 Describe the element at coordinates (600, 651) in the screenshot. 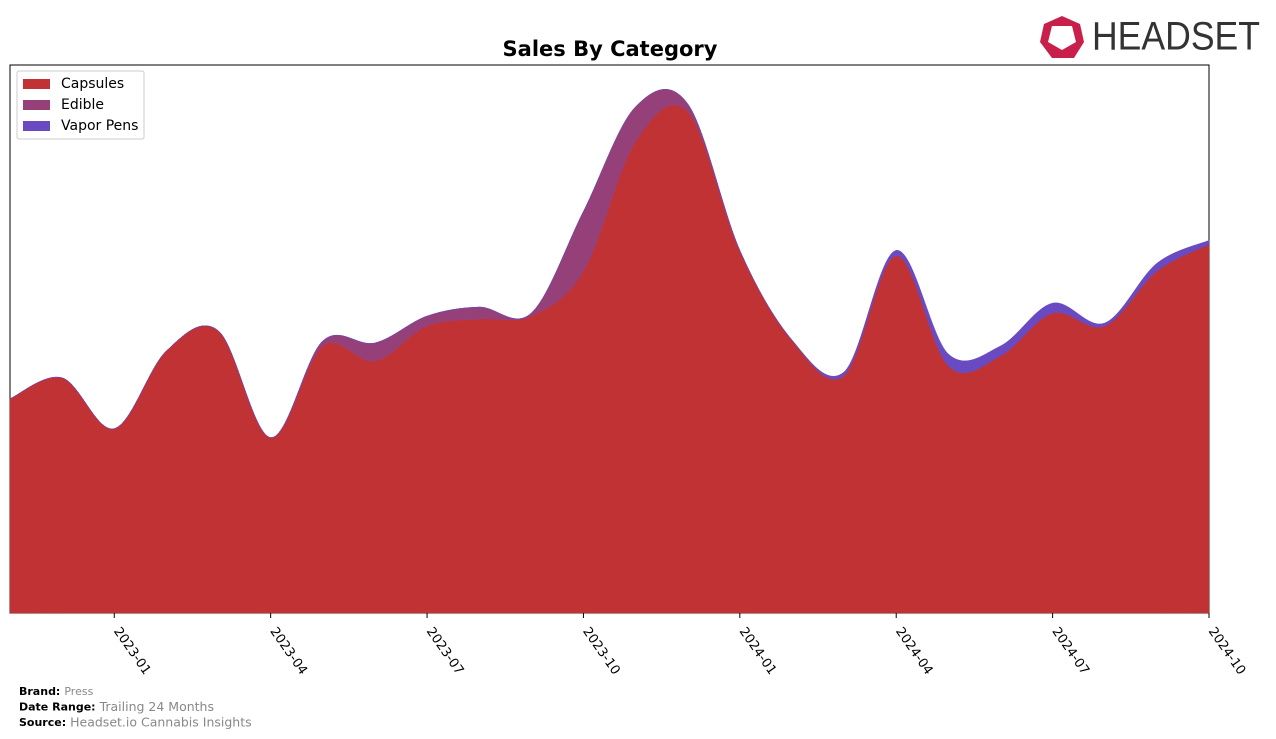

I see `x-tick-label: 2023-10` at that location.